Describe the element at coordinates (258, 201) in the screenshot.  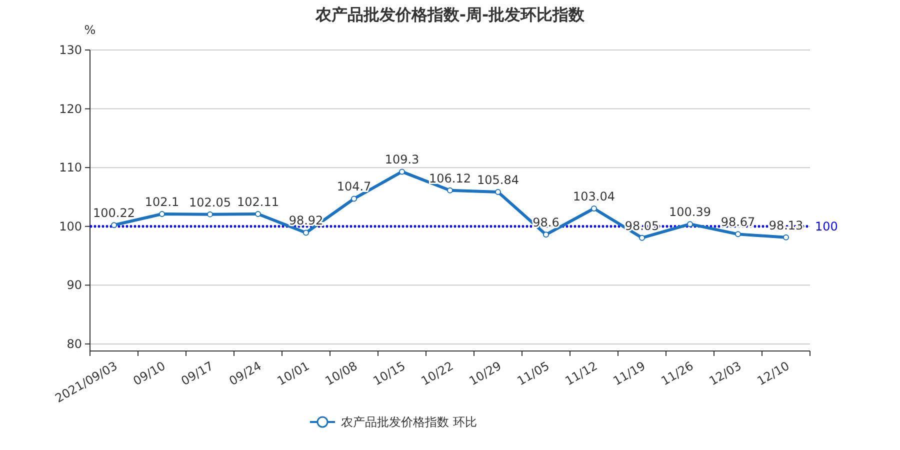
I see `data-label: 102.11` at that location.